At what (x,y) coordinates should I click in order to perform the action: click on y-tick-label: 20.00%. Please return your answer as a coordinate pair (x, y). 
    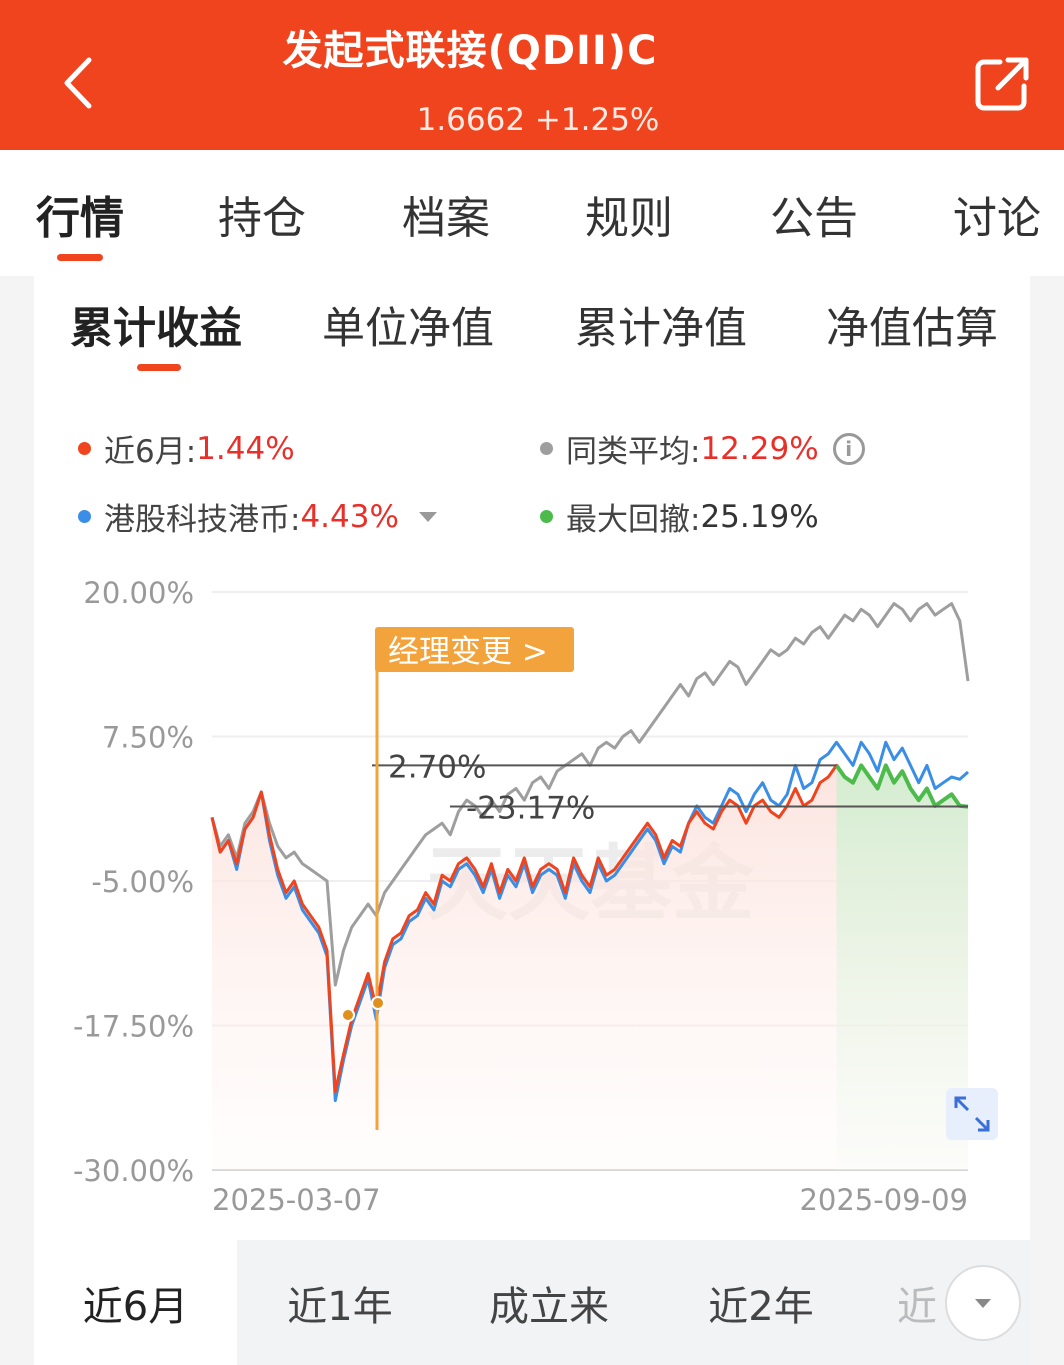
    Looking at the image, I should click on (138, 593).